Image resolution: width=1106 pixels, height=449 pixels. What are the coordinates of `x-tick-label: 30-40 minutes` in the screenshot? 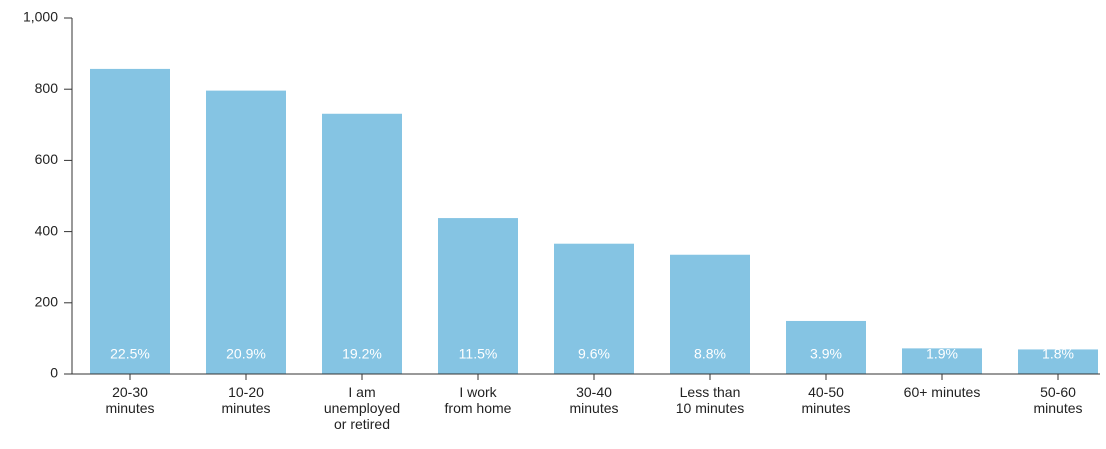 It's located at (594, 400).